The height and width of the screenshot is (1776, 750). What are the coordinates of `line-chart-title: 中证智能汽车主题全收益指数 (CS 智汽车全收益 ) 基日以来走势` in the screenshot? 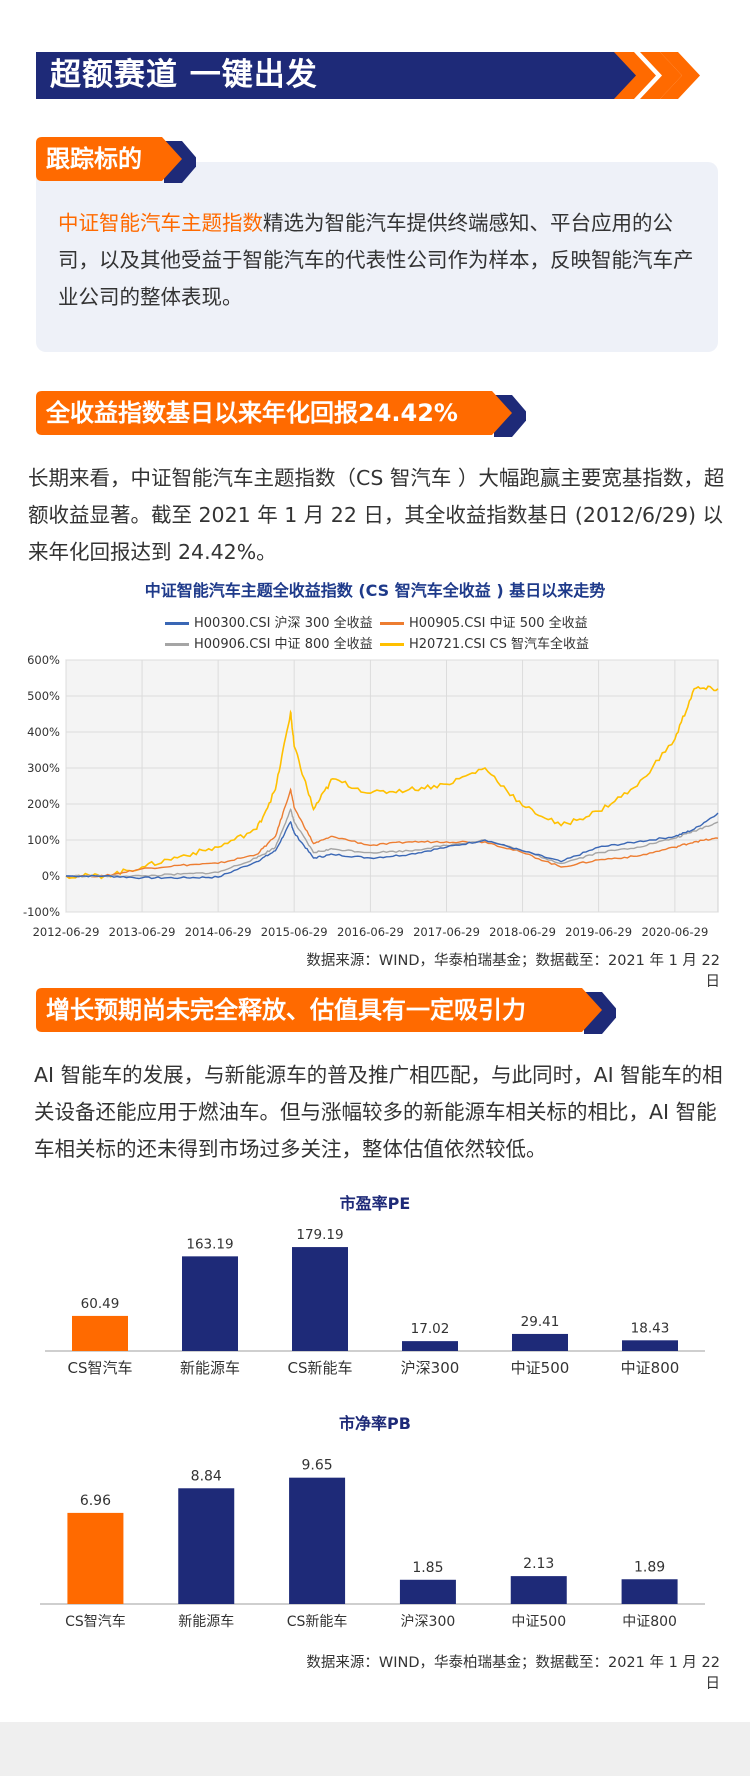 It's located at (375, 590).